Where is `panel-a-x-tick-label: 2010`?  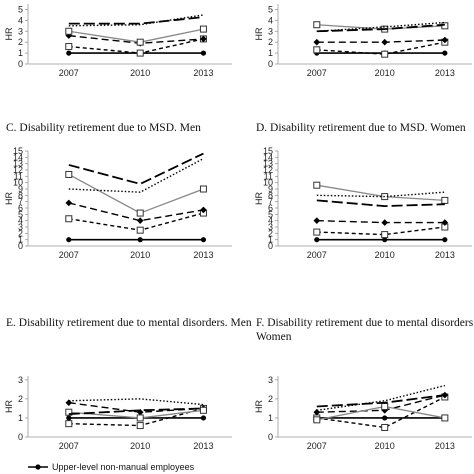 panel-a-x-tick-label: 2010 is located at coordinates (140, 73).